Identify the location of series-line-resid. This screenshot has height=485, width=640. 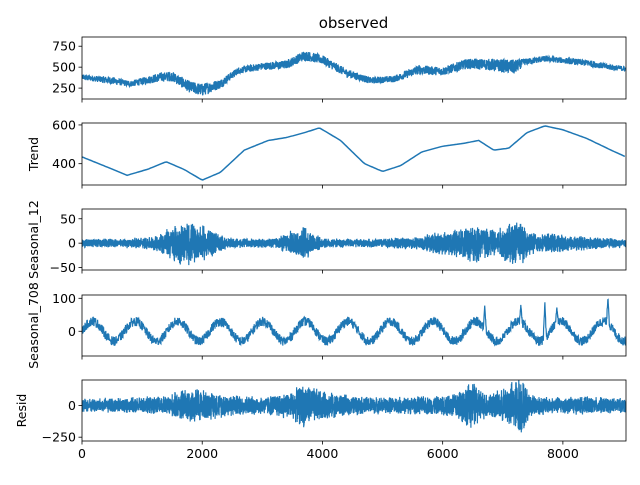
(354, 406).